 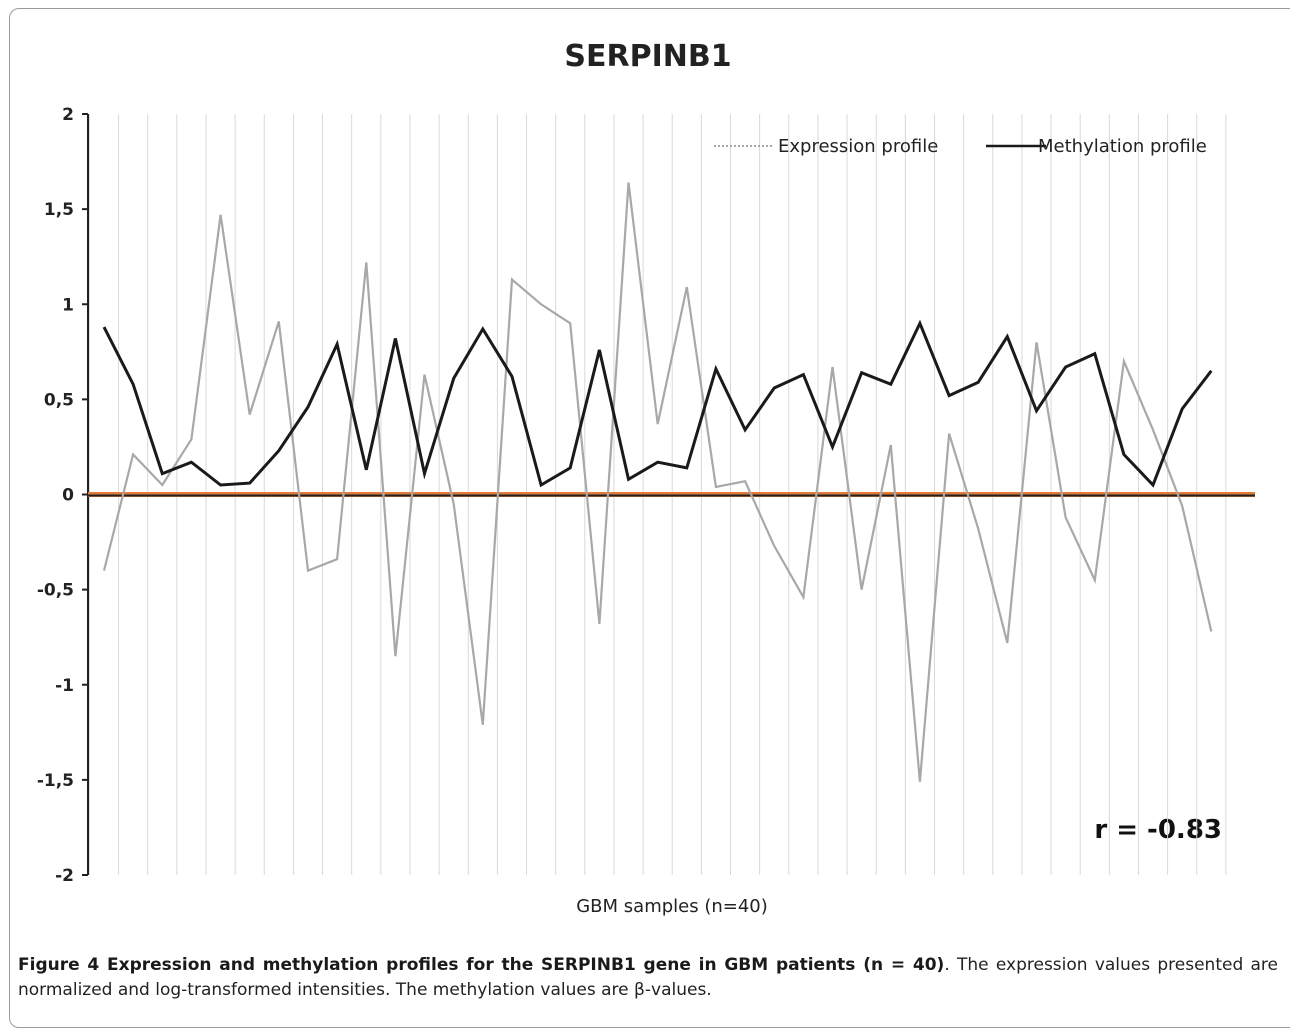 What do you see at coordinates (672, 906) in the screenshot?
I see `x-axis-label: GBM samples (n=40)` at bounding box center [672, 906].